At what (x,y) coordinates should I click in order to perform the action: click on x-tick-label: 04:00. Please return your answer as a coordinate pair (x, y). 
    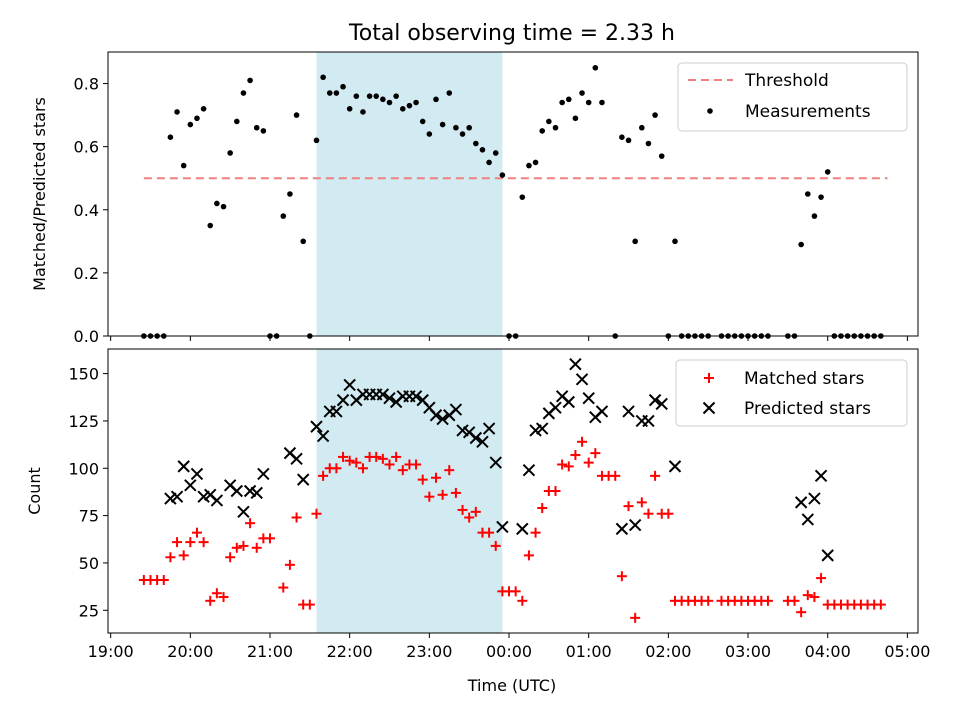
    Looking at the image, I should click on (828, 651).